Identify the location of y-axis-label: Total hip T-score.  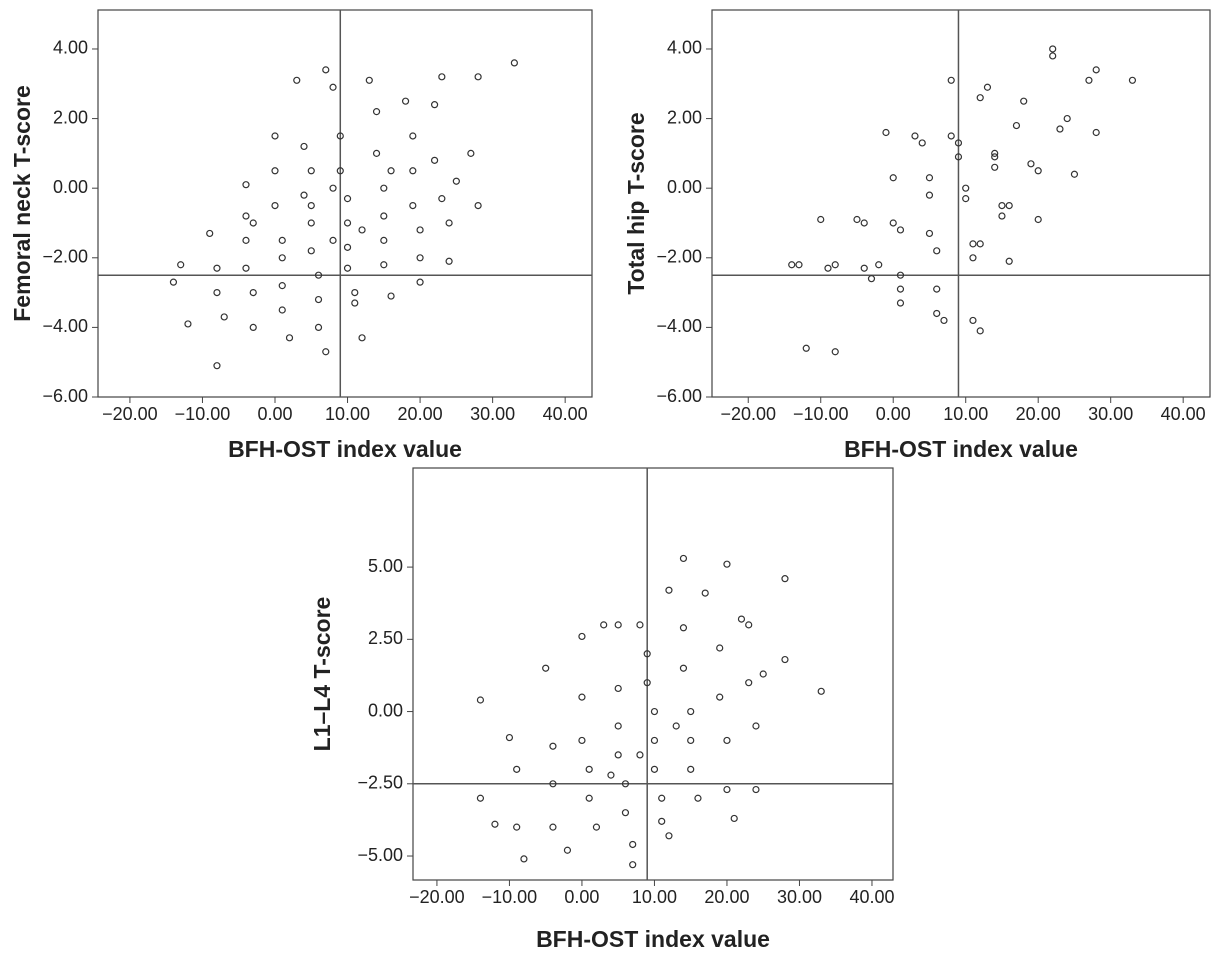
(636, 203).